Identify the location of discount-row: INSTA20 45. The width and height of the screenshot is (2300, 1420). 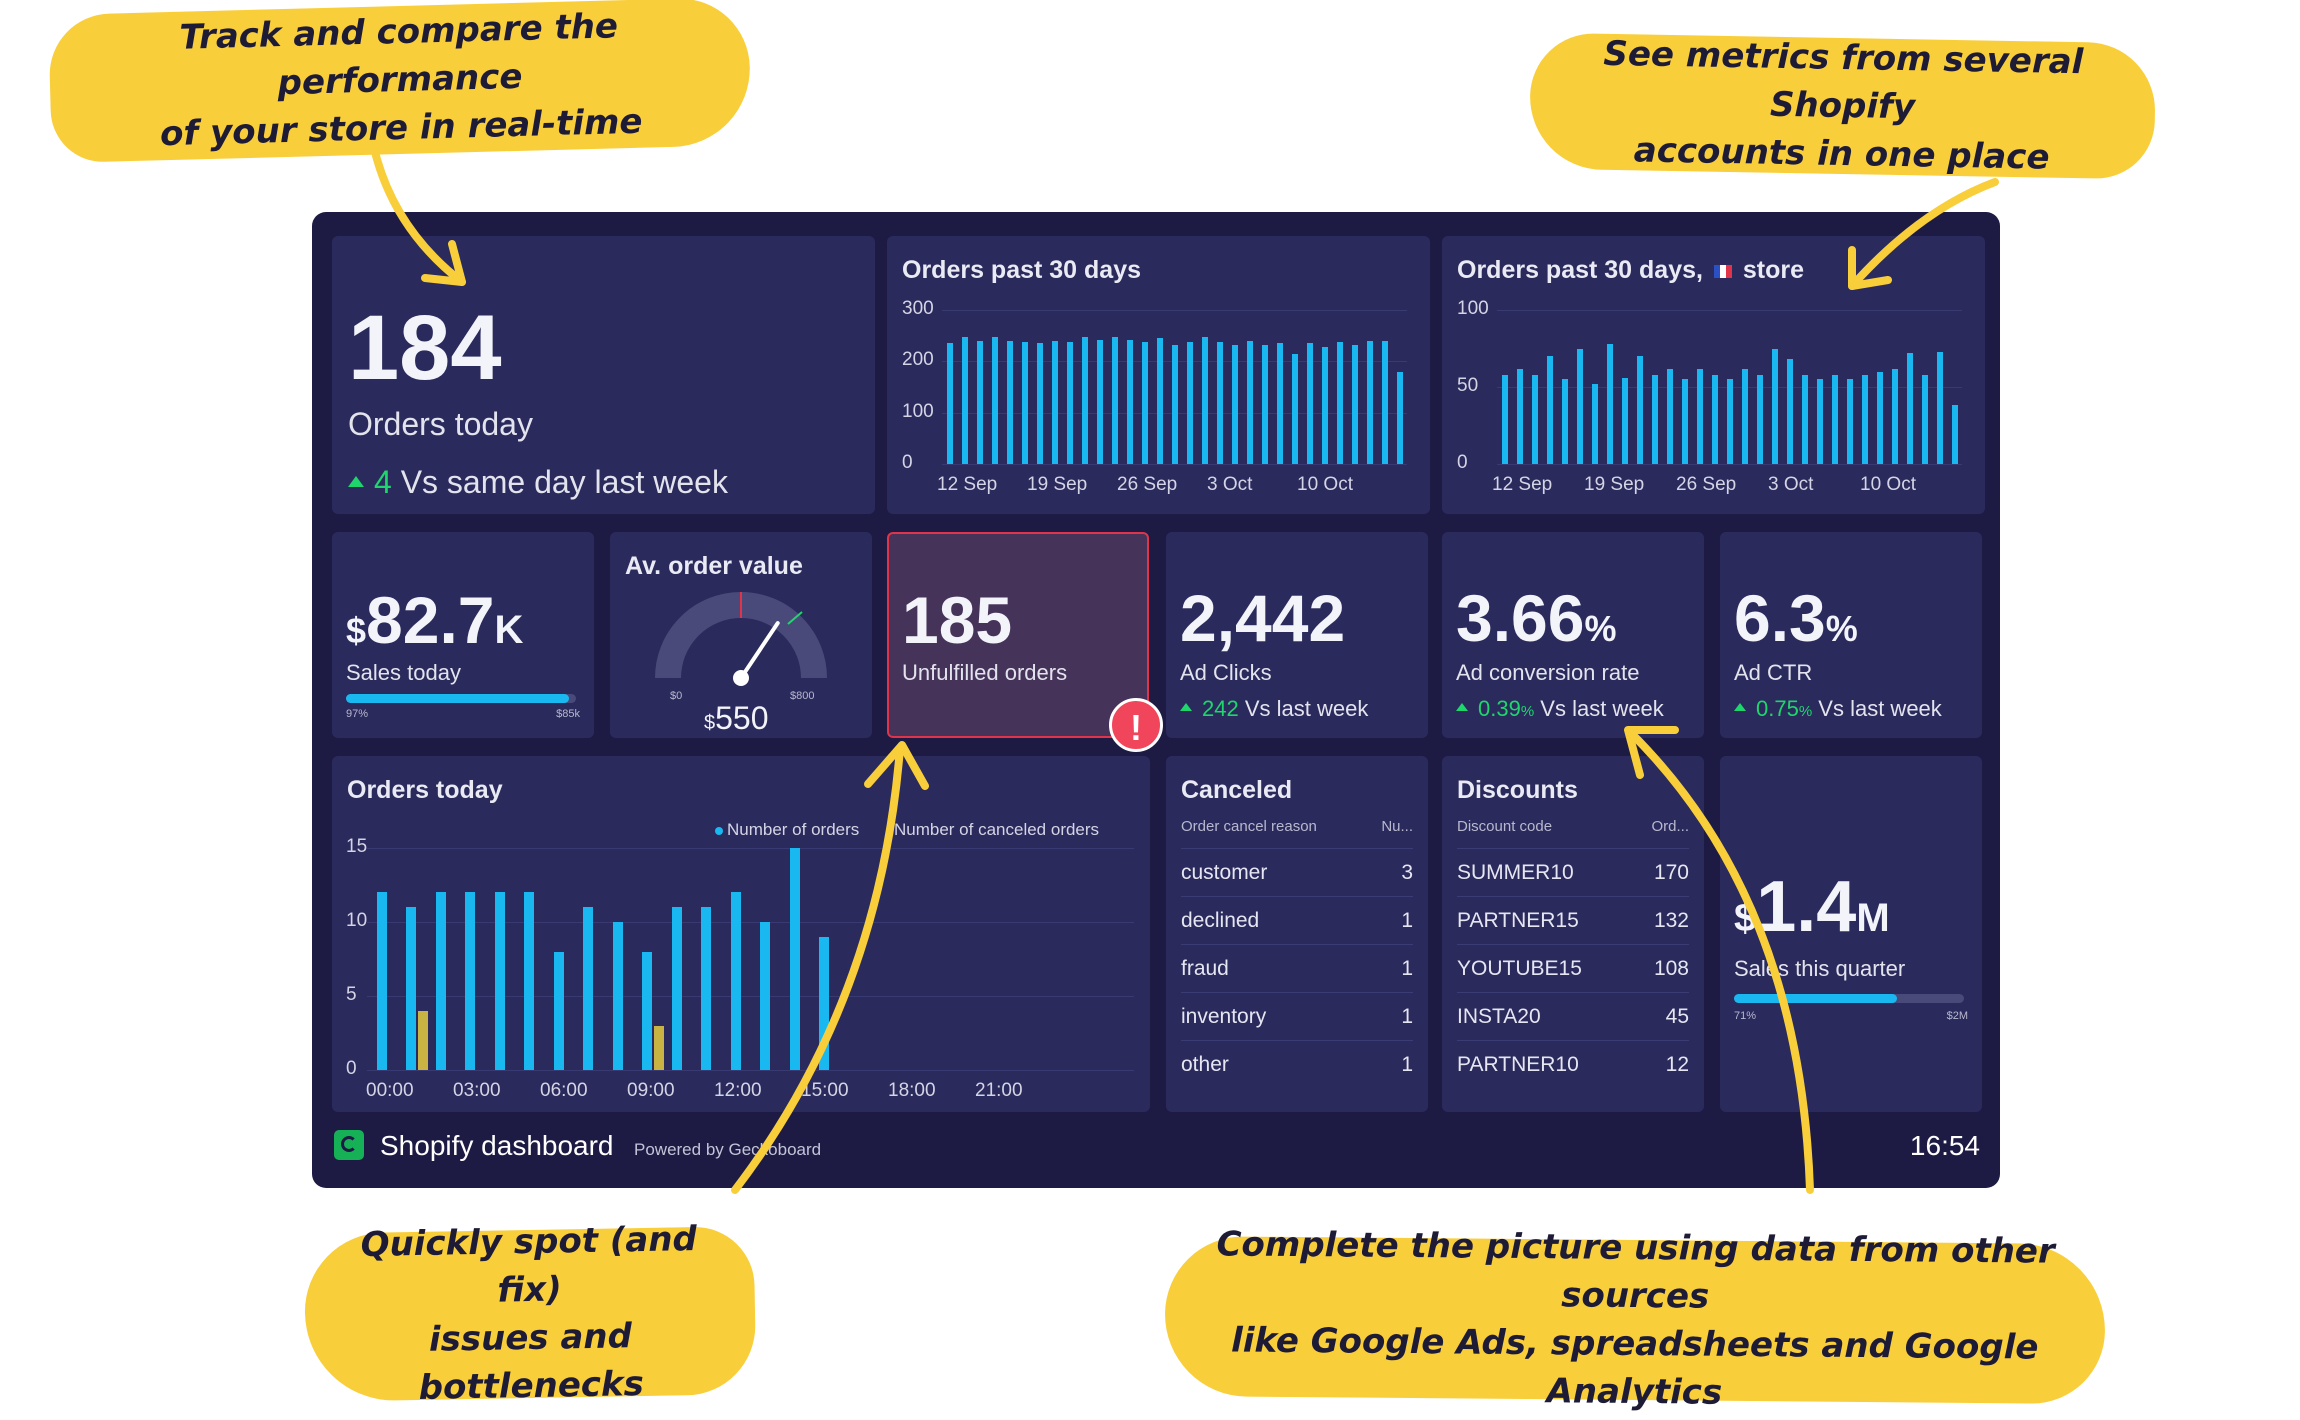
(1573, 1016).